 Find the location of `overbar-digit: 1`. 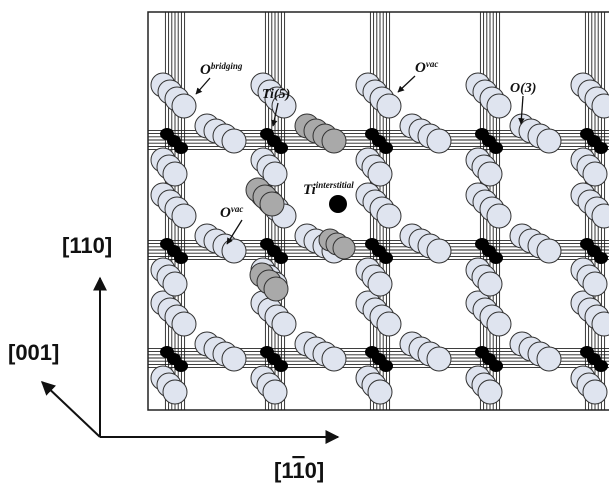

overbar-digit: 1 is located at coordinates (298, 470).